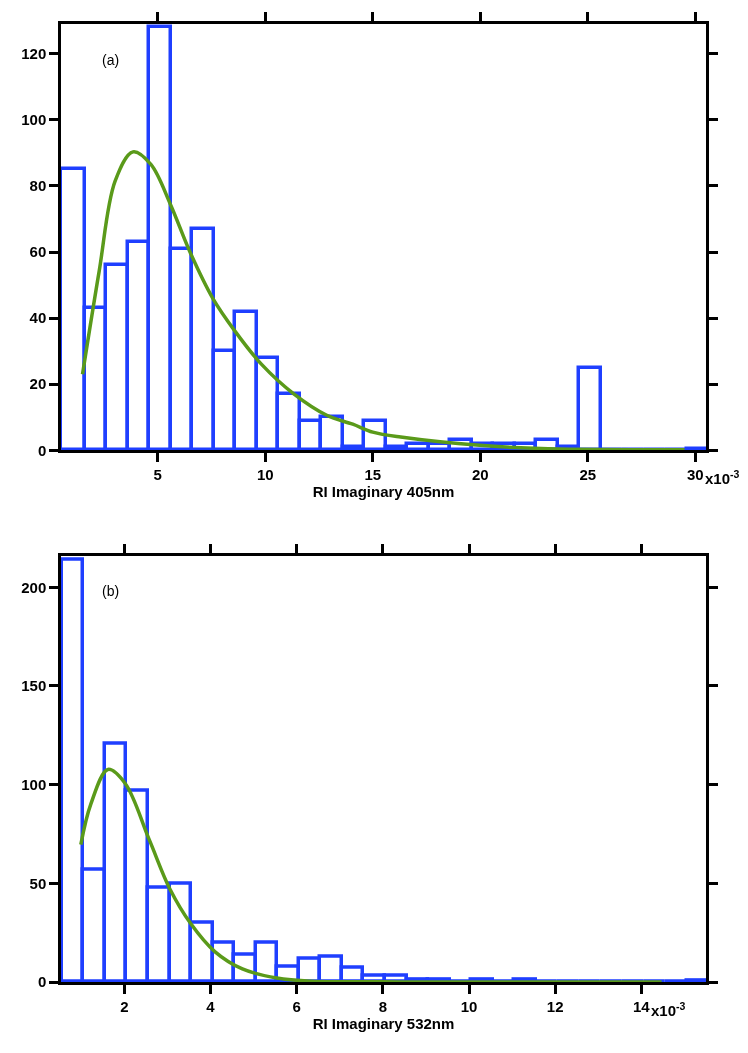 The width and height of the screenshot is (748, 1053). Describe the element at coordinates (555, 1006) in the screenshot. I see `x-tick-label: 12` at that location.